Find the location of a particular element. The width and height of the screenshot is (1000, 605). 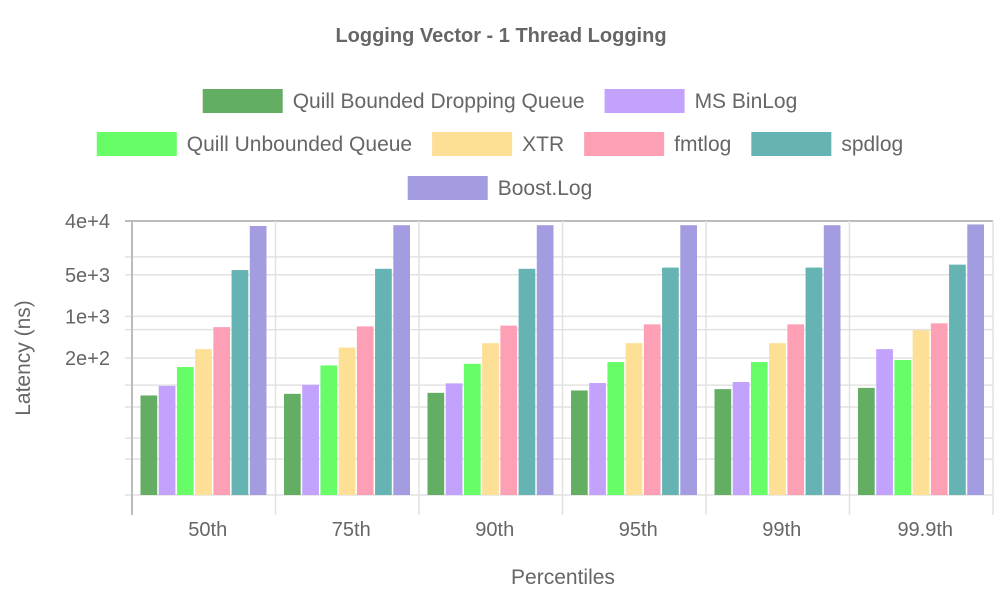

legend-label: spdlog is located at coordinates (872, 144).